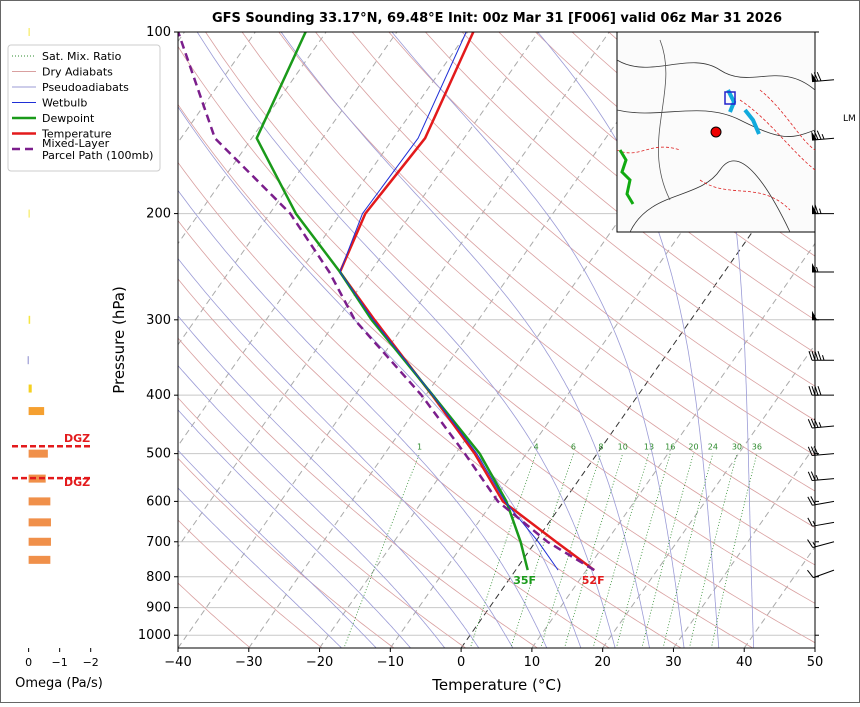 The height and width of the screenshot is (707, 860). What do you see at coordinates (390, 662) in the screenshot?
I see `x-tick-label: −10` at bounding box center [390, 662].